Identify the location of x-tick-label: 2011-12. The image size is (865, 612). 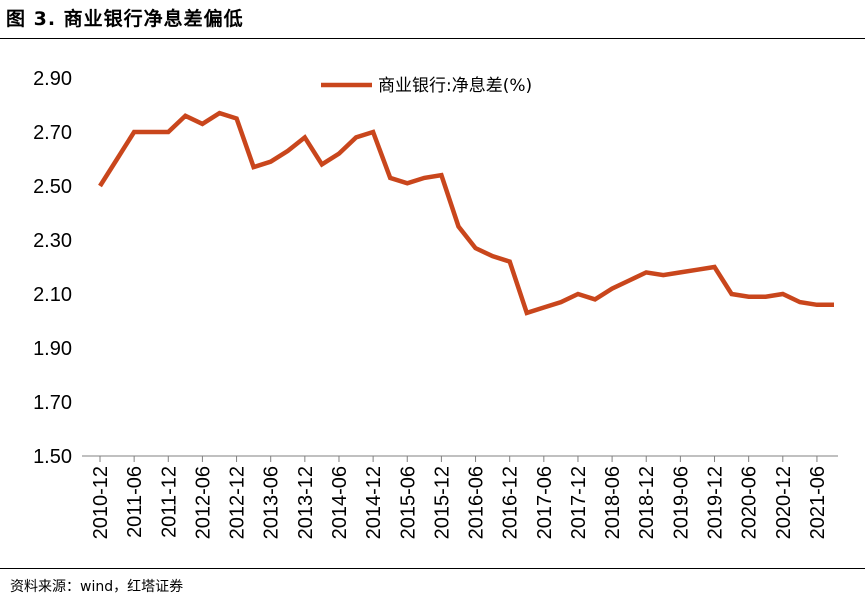
(169, 502).